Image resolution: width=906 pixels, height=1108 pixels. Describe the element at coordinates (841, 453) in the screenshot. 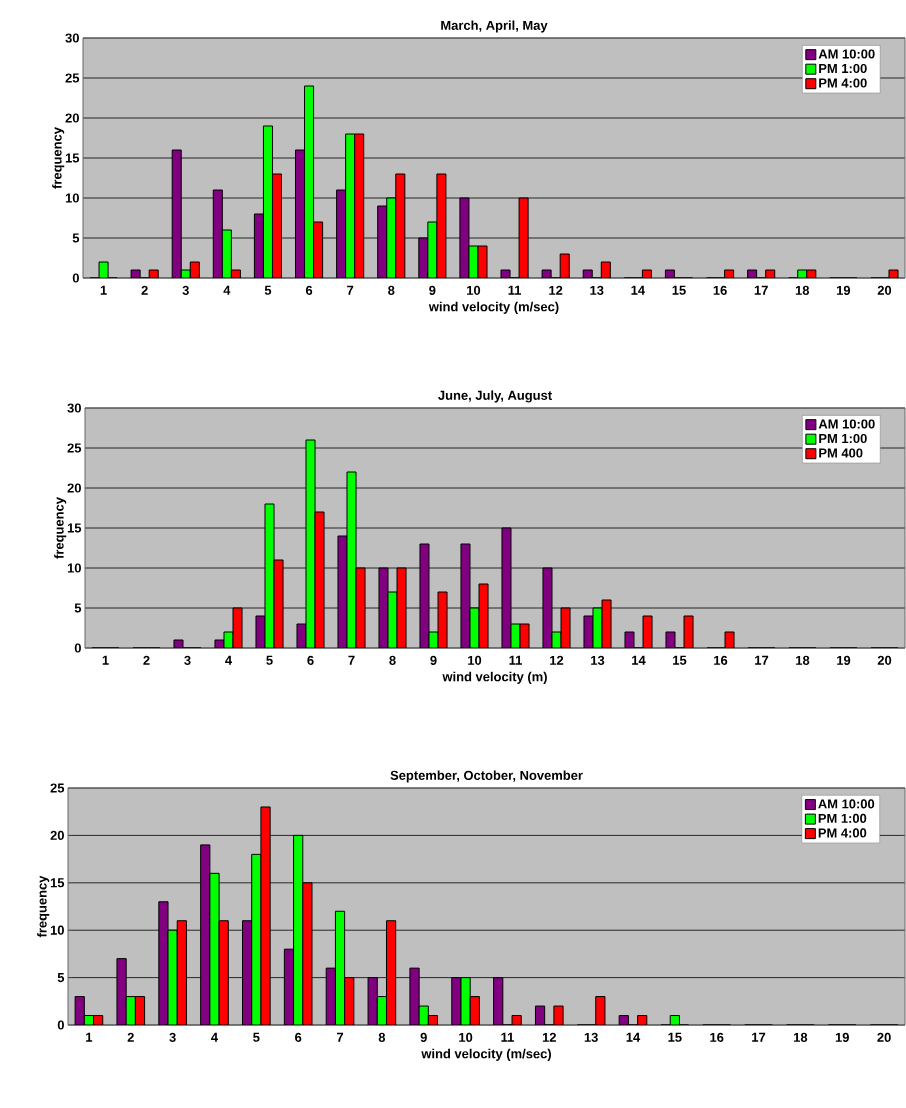

I see `legend-label: PM 400` at that location.